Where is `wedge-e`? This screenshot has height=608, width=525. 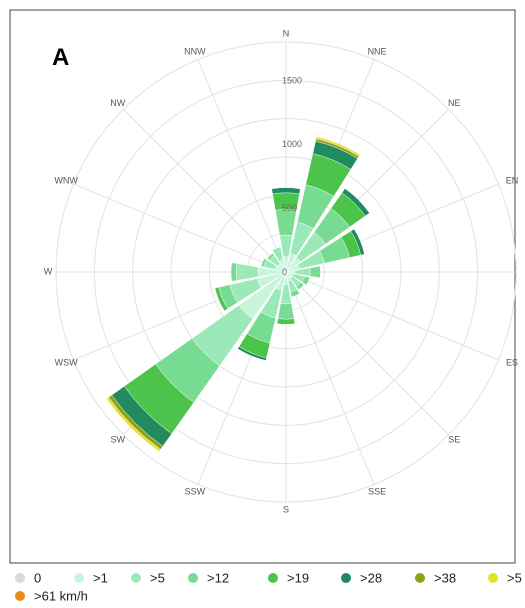 wedge-e is located at coordinates (315, 272).